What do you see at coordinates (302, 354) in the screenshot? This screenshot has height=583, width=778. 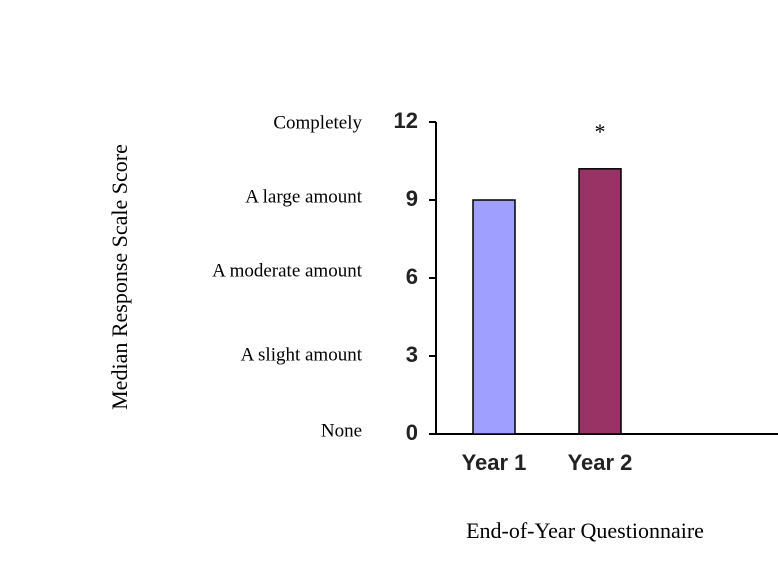 I see `scale-label: A slight amount` at bounding box center [302, 354].